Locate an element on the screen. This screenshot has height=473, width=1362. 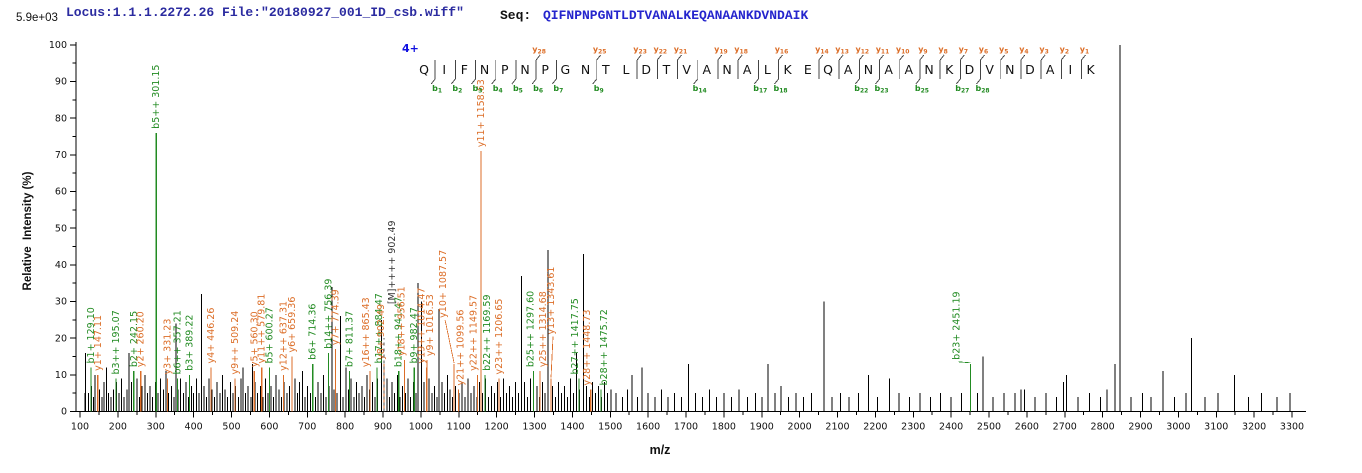
x-tick-label: 1900 is located at coordinates (762, 427).